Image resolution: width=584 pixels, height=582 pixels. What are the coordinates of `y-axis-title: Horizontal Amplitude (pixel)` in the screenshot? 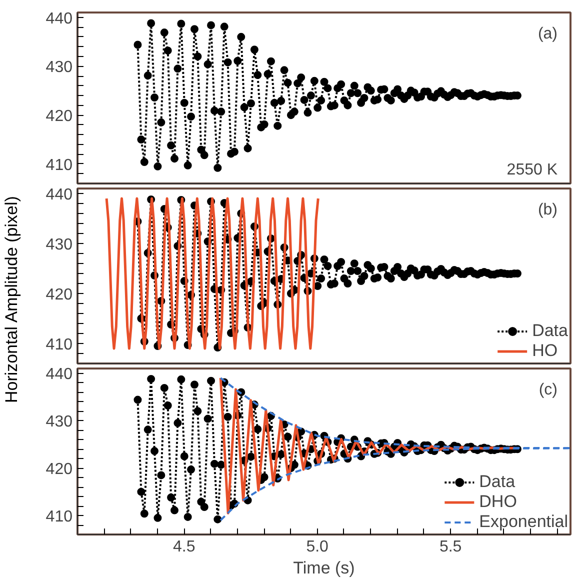 It's located at (11, 300).